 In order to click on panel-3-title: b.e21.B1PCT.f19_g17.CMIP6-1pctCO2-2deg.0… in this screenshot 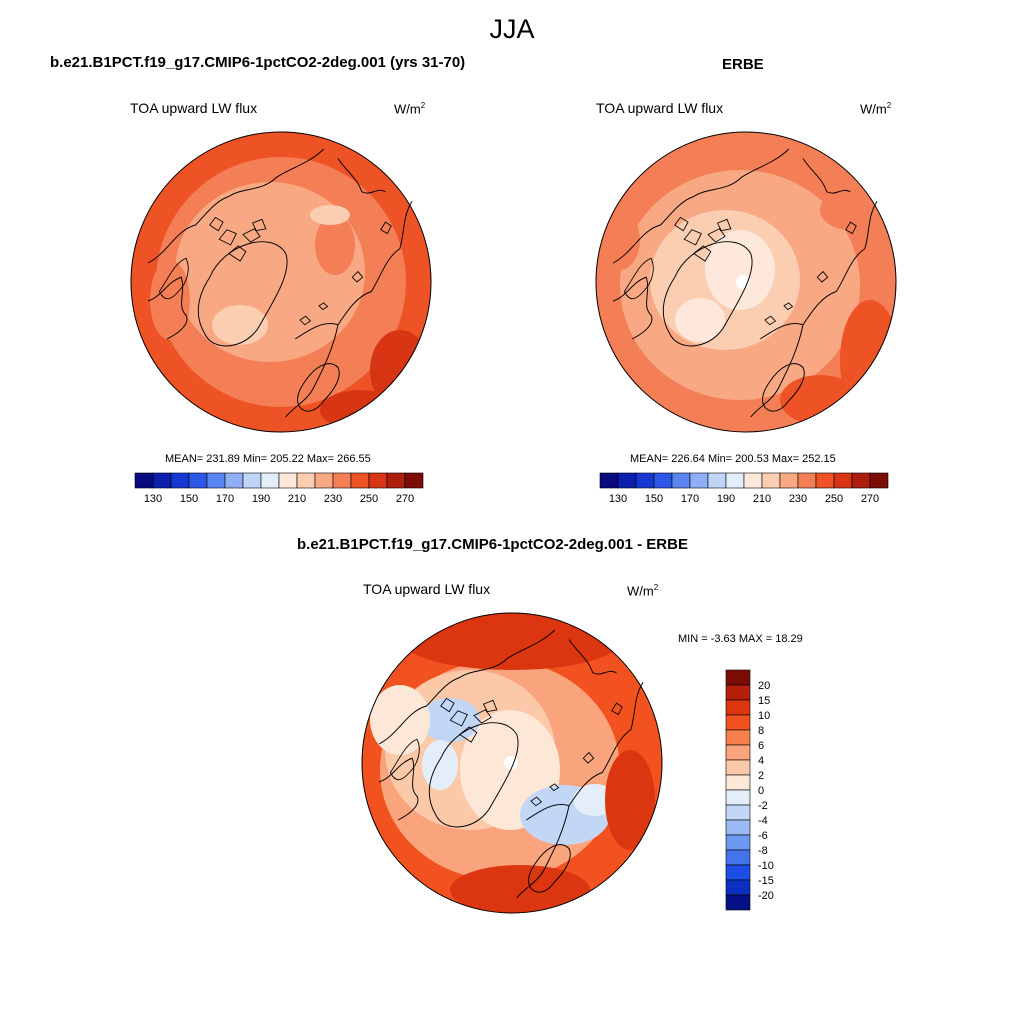, I will do `click(492, 544)`.